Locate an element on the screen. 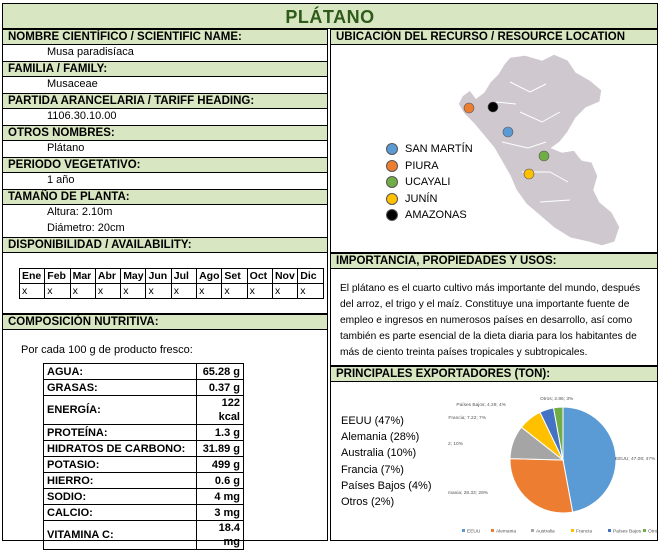 This screenshot has height=550, width=660. month-mark-5: x is located at coordinates (158, 291).